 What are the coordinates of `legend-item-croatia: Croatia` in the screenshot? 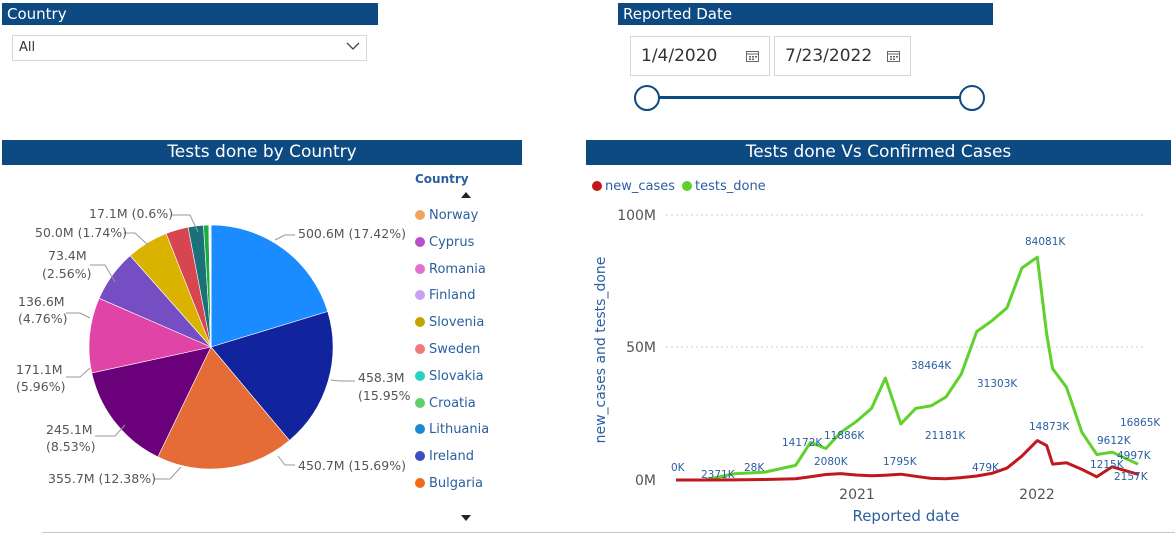 It's located at (445, 404).